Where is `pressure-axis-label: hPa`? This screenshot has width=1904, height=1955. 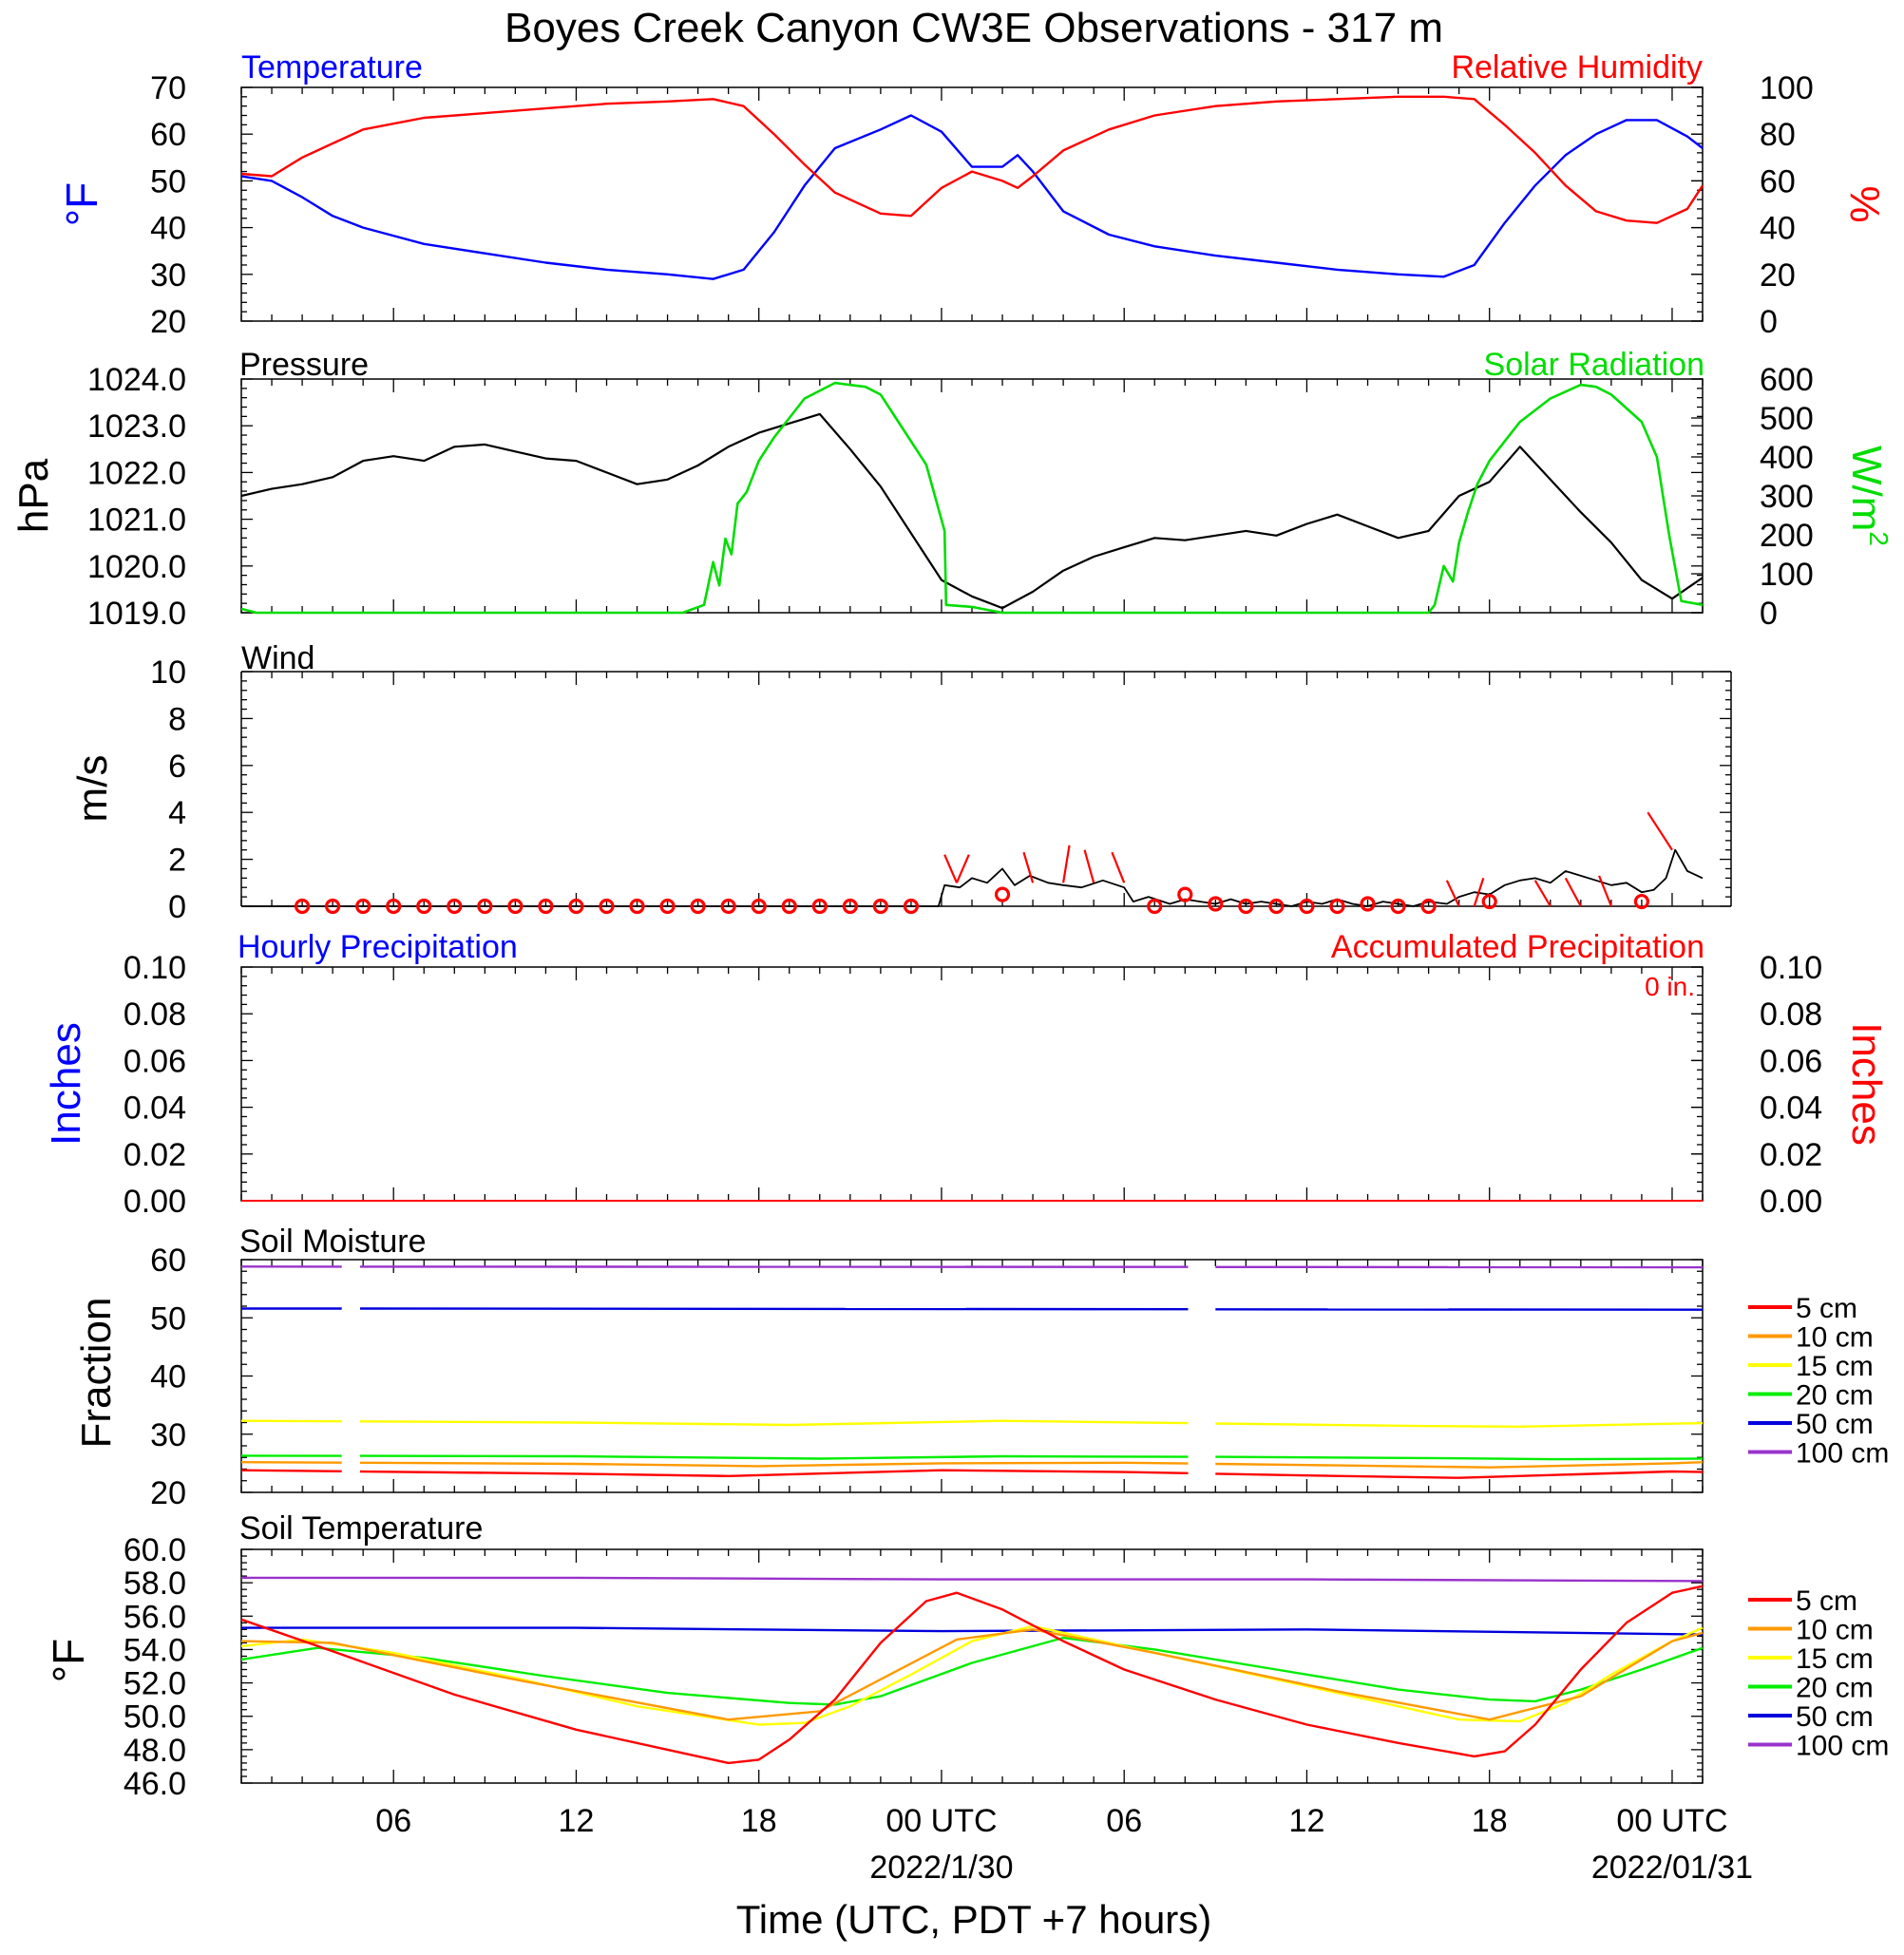 pressure-axis-label: hPa is located at coordinates (33, 495).